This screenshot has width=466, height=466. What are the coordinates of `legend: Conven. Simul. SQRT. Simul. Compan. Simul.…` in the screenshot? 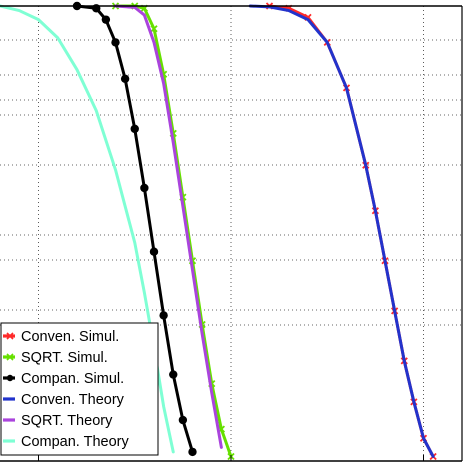 It's located at (79, 389).